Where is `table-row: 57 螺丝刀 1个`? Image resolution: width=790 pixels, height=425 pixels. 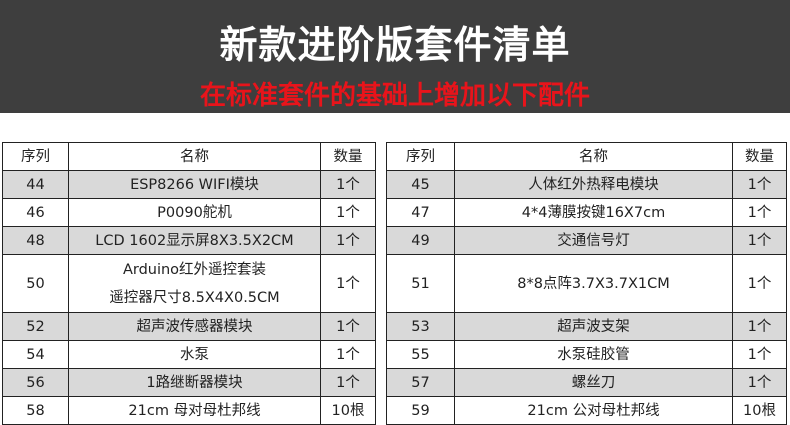 table-row: 57 螺丝刀 1个 is located at coordinates (586, 382).